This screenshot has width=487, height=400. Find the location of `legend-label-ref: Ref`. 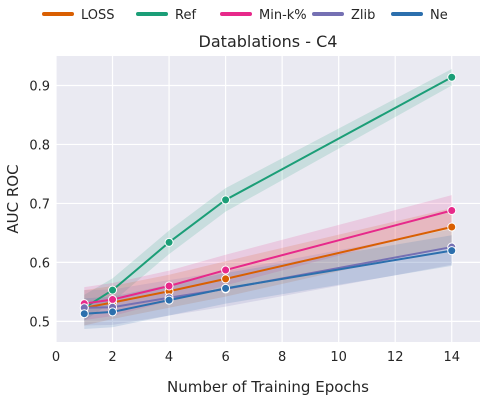

legend-label-ref: Ref is located at coordinates (185, 15).